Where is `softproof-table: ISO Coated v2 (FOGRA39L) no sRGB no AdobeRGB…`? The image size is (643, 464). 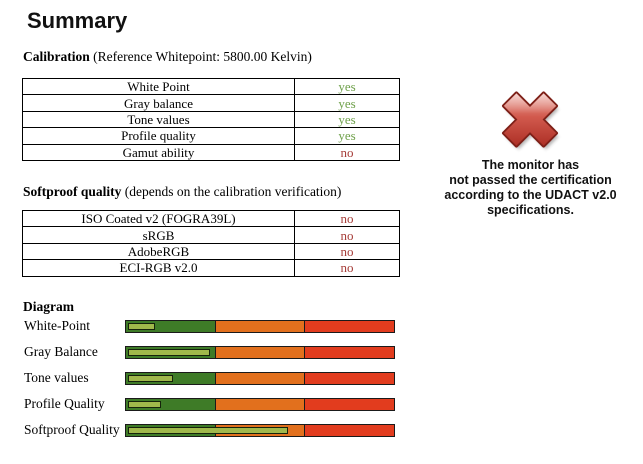
softproof-table: ISO Coated v2 (FOGRA39L) no sRGB no AdobeRGB… is located at coordinates (211, 243).